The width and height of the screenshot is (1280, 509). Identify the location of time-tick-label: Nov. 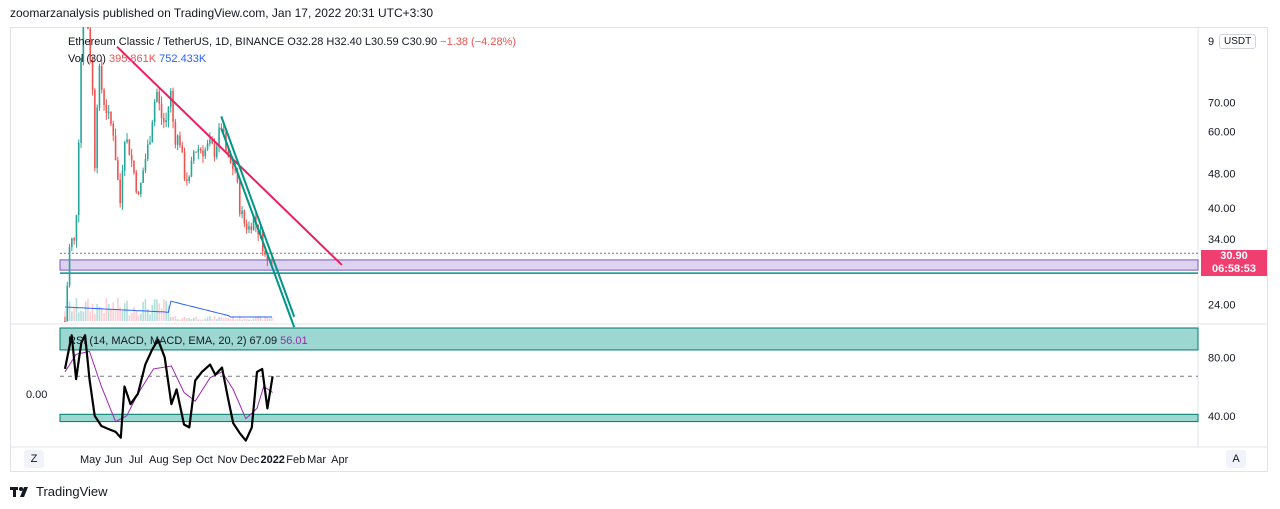
(228, 460).